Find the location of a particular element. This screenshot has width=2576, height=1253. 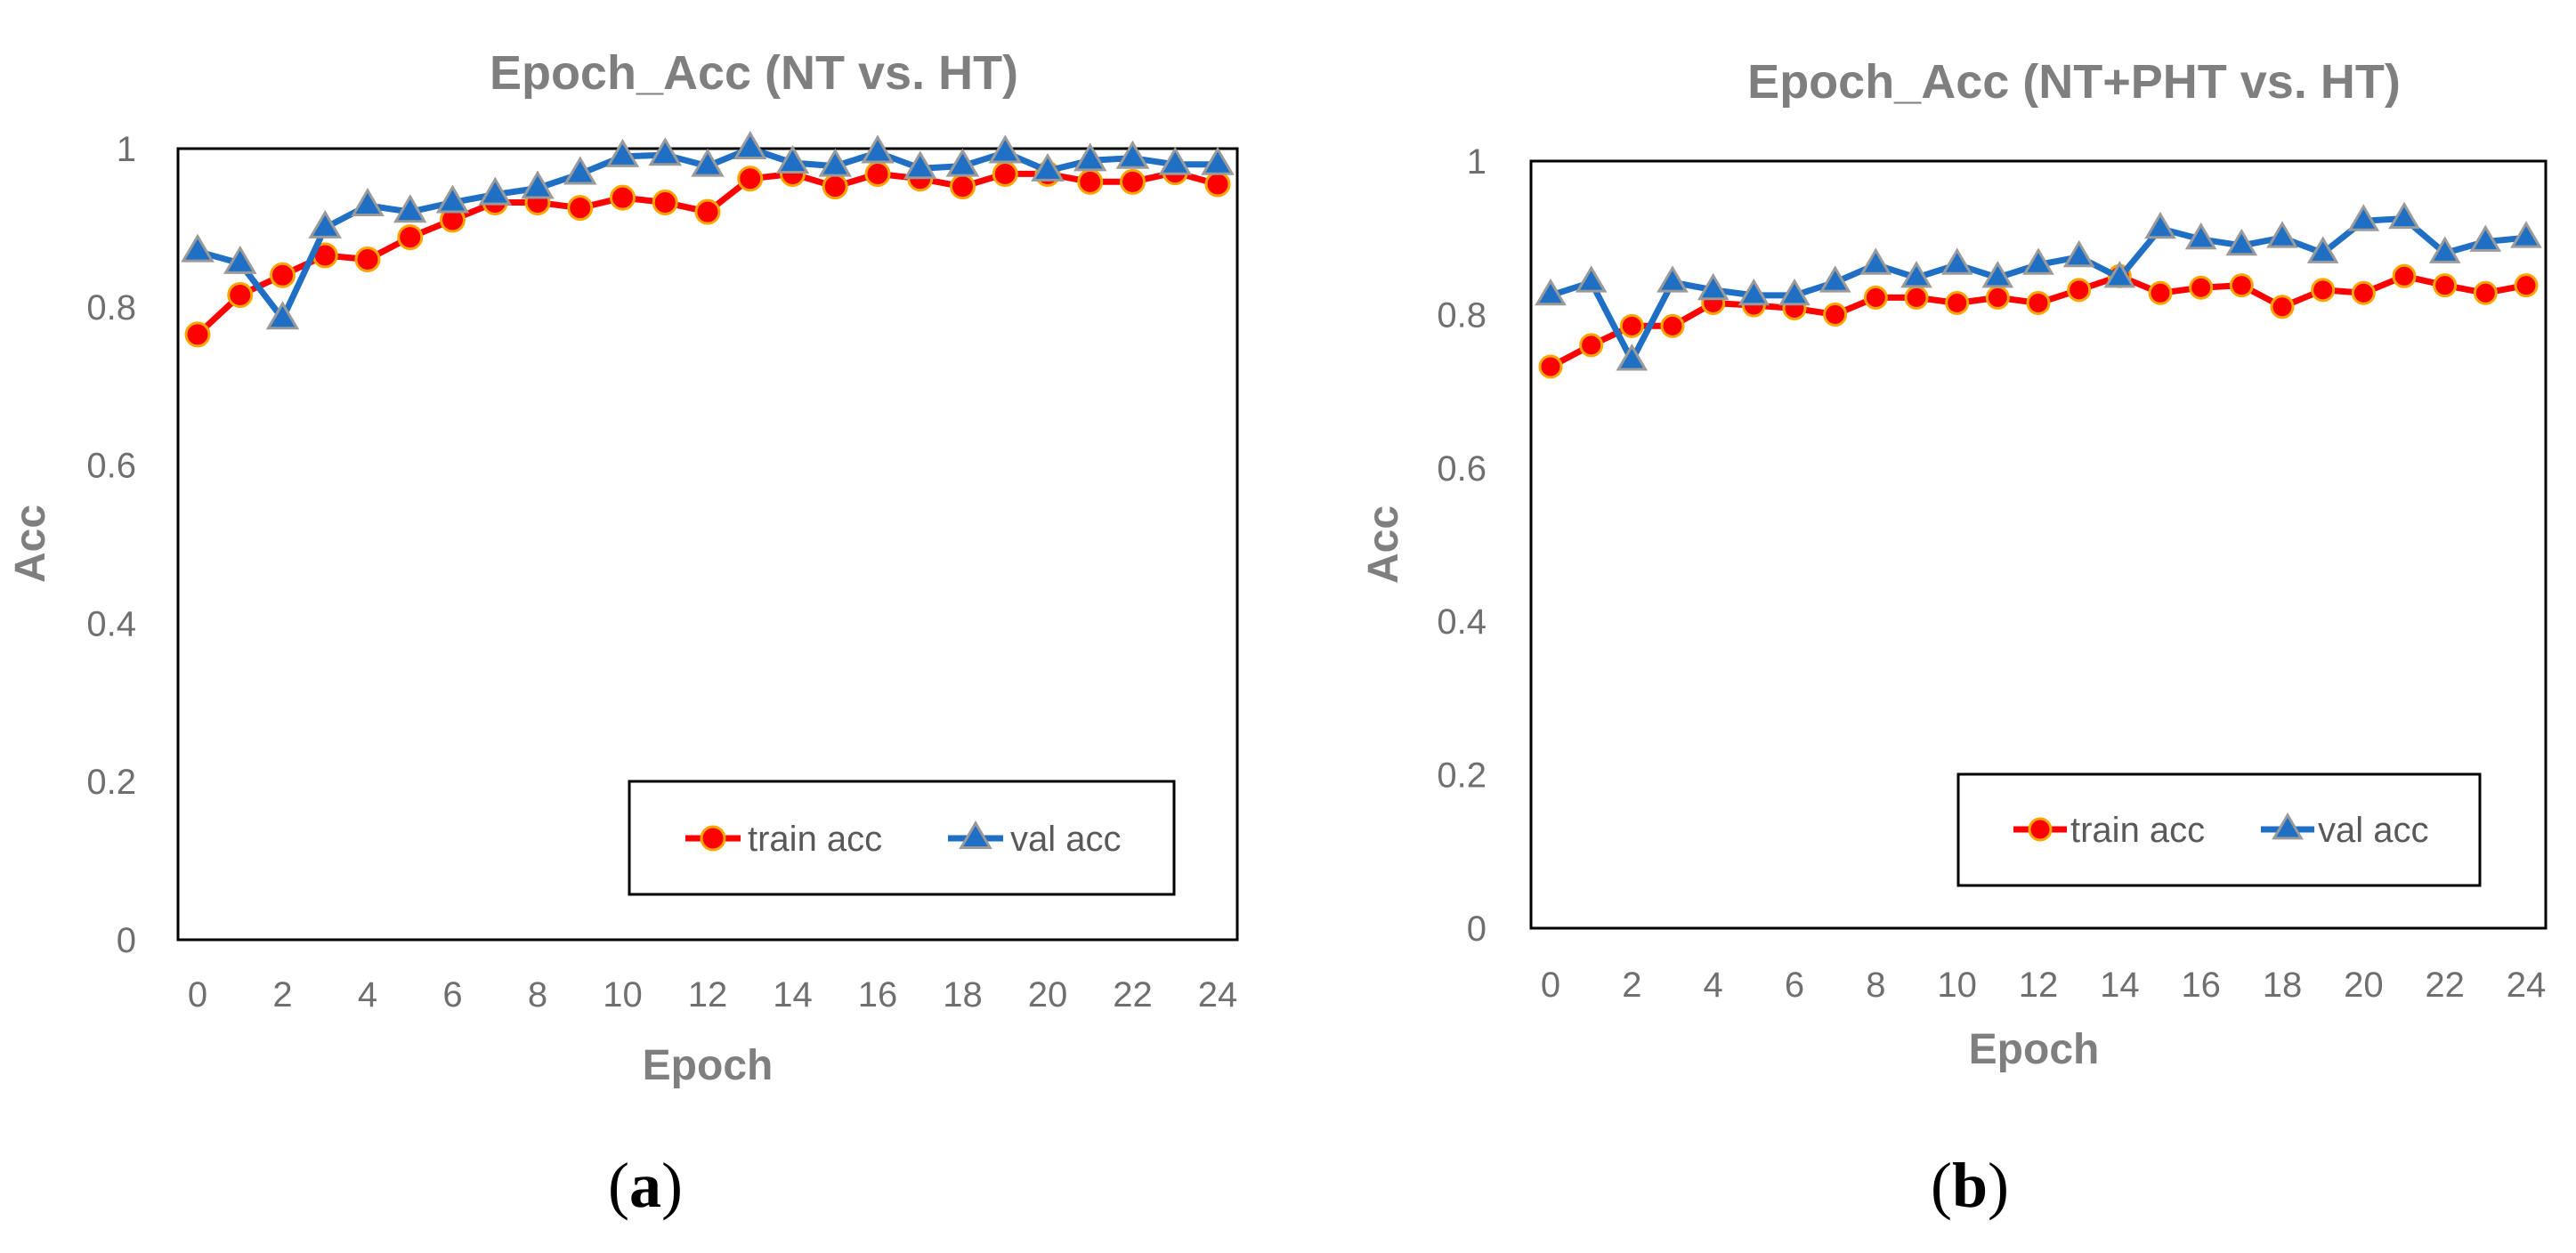

legend-label-val: val acc is located at coordinates (1066, 839).